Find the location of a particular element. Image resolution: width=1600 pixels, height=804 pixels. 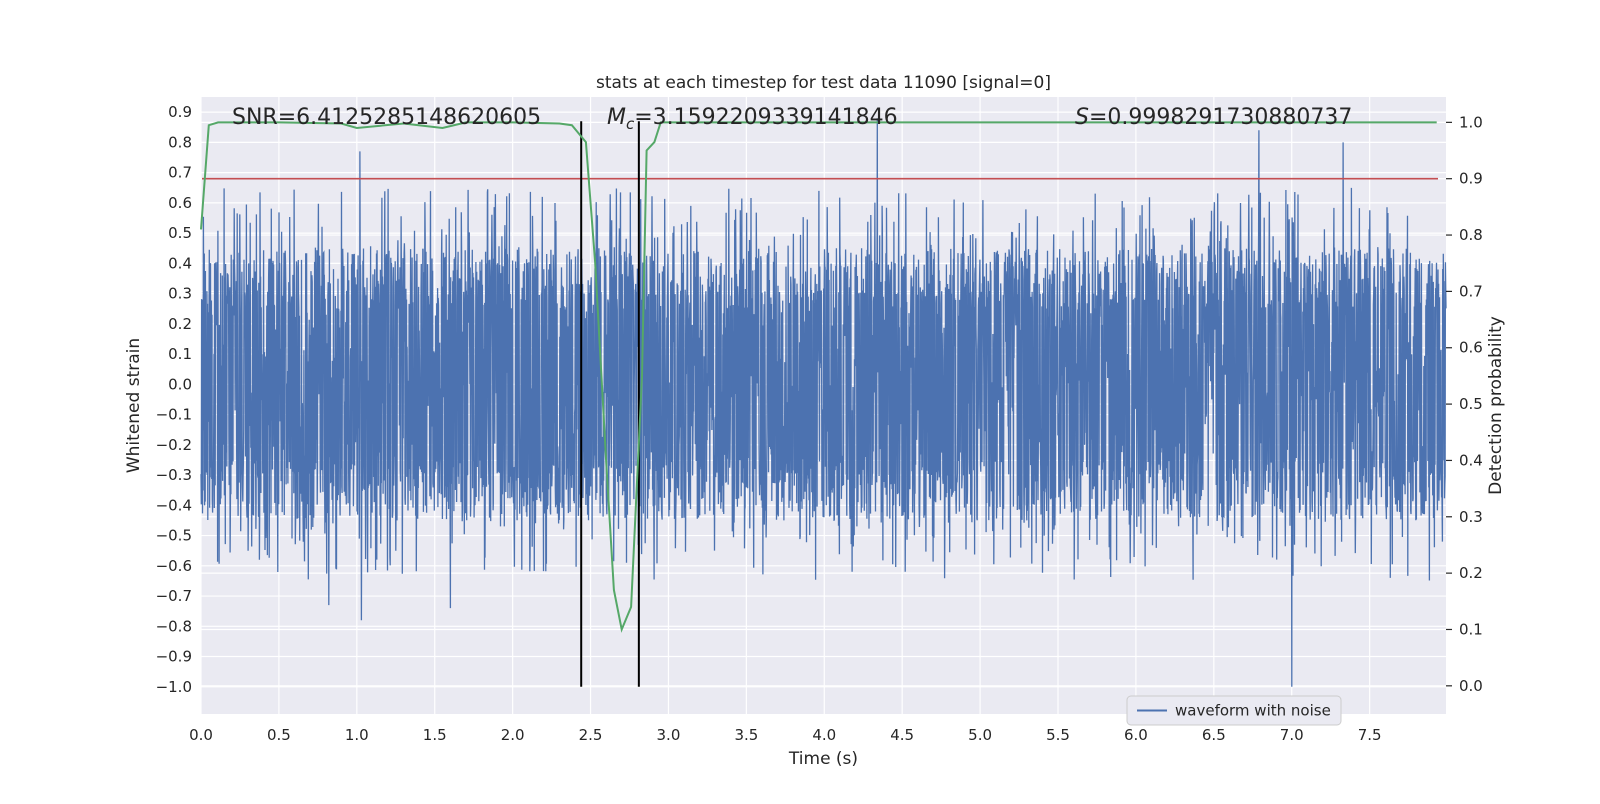

y-left-tick-label: 0.5 is located at coordinates (180, 233).